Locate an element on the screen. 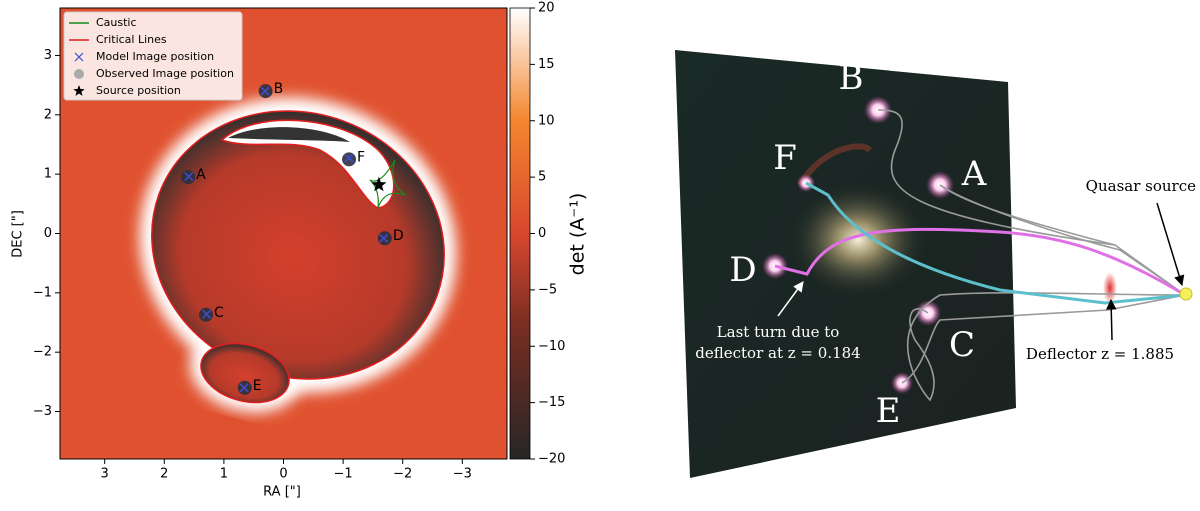 This screenshot has height=511, width=1200. x-tick-label: 0 is located at coordinates (283, 474).